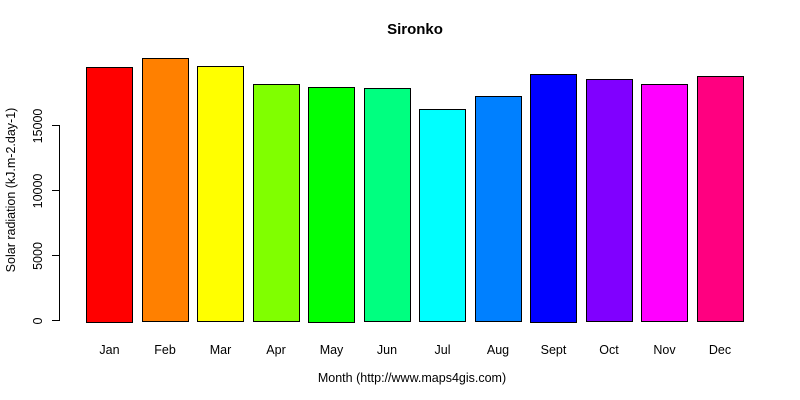  I want to click on bar-mar, so click(220, 194).